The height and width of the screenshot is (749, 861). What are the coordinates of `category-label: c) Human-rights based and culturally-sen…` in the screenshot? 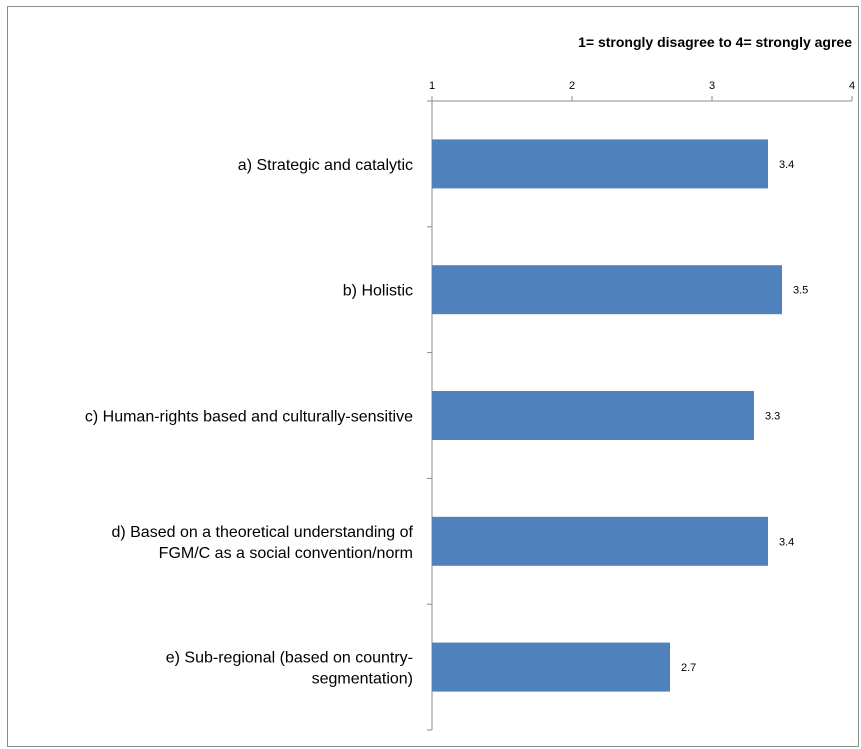 It's located at (249, 417).